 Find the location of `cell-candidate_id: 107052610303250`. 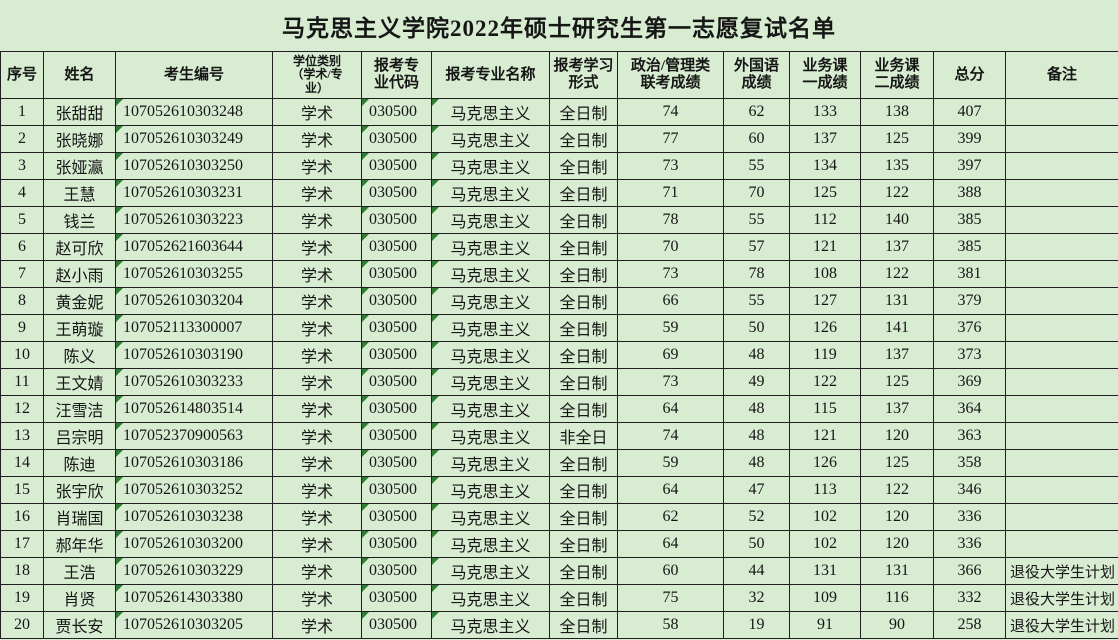

cell-candidate_id: 107052610303250 is located at coordinates (194, 166).